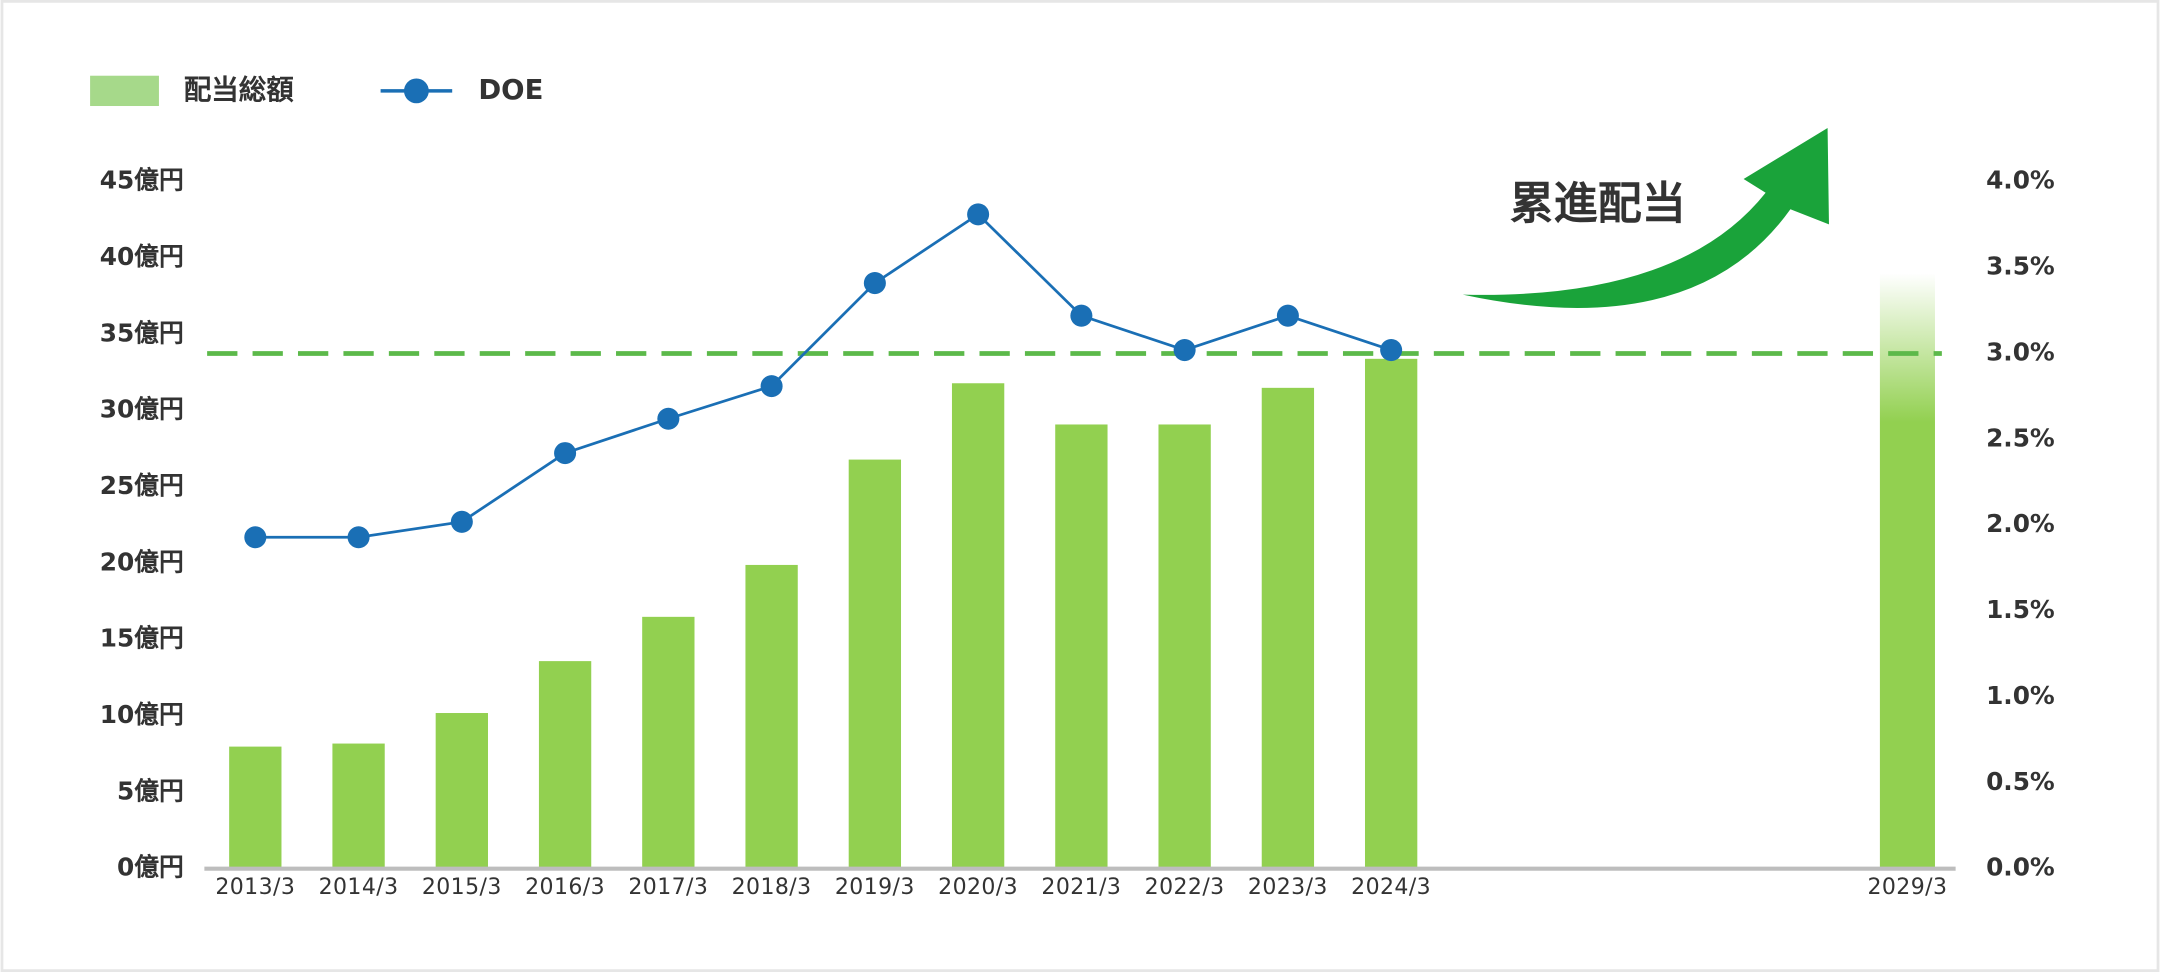  What do you see at coordinates (2020, 523) in the screenshot?
I see `y2-tick-label: 2.0%` at bounding box center [2020, 523].